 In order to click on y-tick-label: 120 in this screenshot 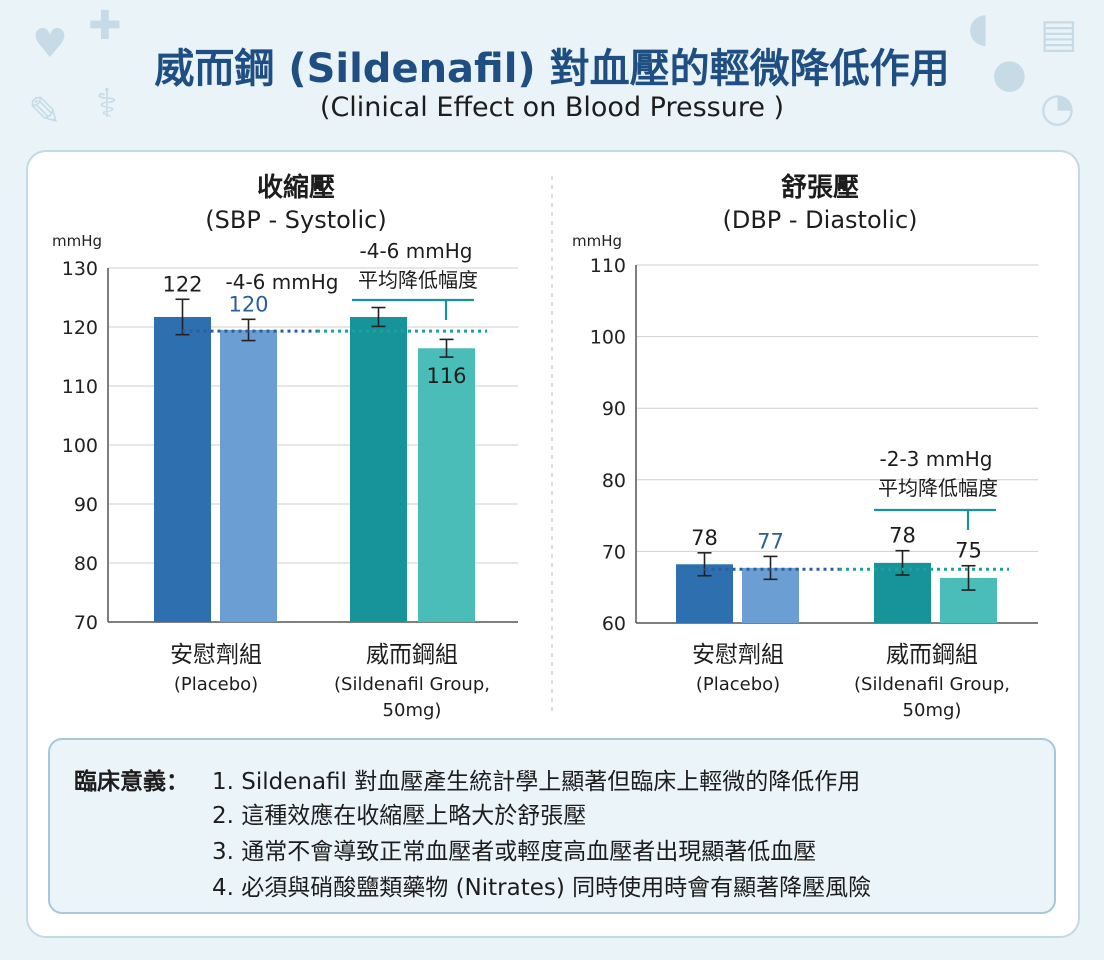, I will do `click(80, 328)`.